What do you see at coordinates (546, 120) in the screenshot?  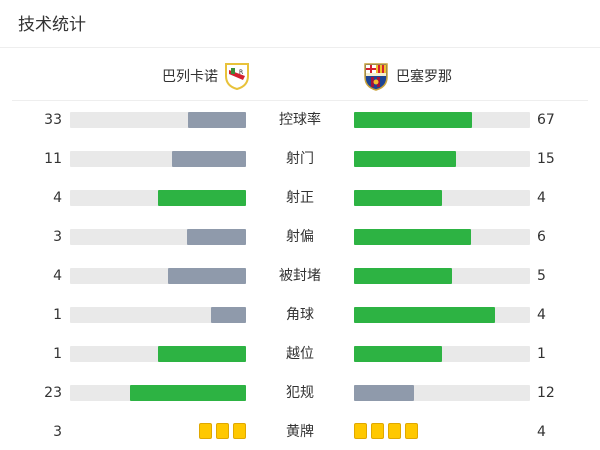 I see `away-value: 67` at bounding box center [546, 120].